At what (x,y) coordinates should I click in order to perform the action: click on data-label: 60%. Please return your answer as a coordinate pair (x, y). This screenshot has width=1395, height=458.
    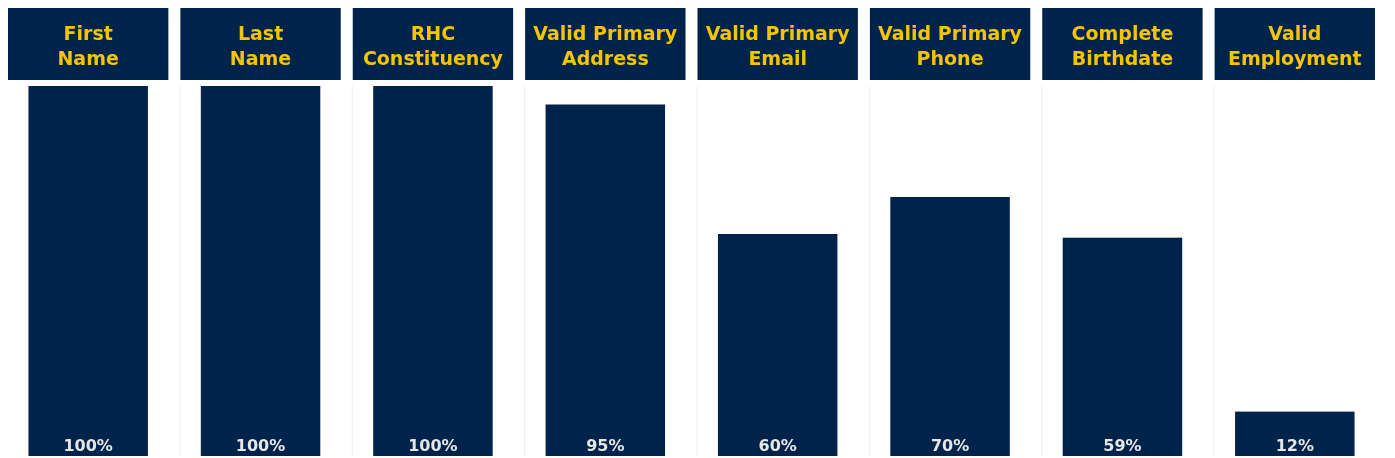
    Looking at the image, I should click on (777, 445).